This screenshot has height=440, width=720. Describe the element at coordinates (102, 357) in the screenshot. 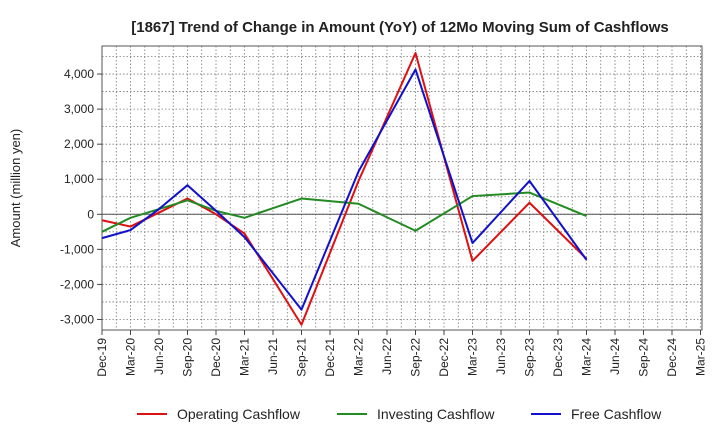

I see `x-tick-label: Dec-19` at that location.